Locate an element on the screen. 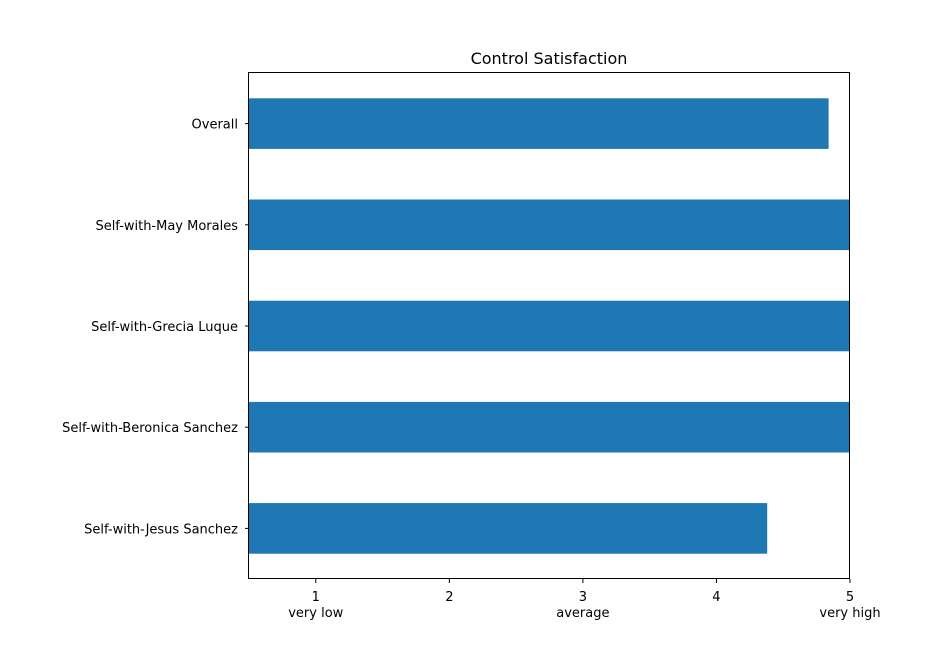  x-axis-ticks: 1 2 3 4 5 very low average very high is located at coordinates (584, 600).